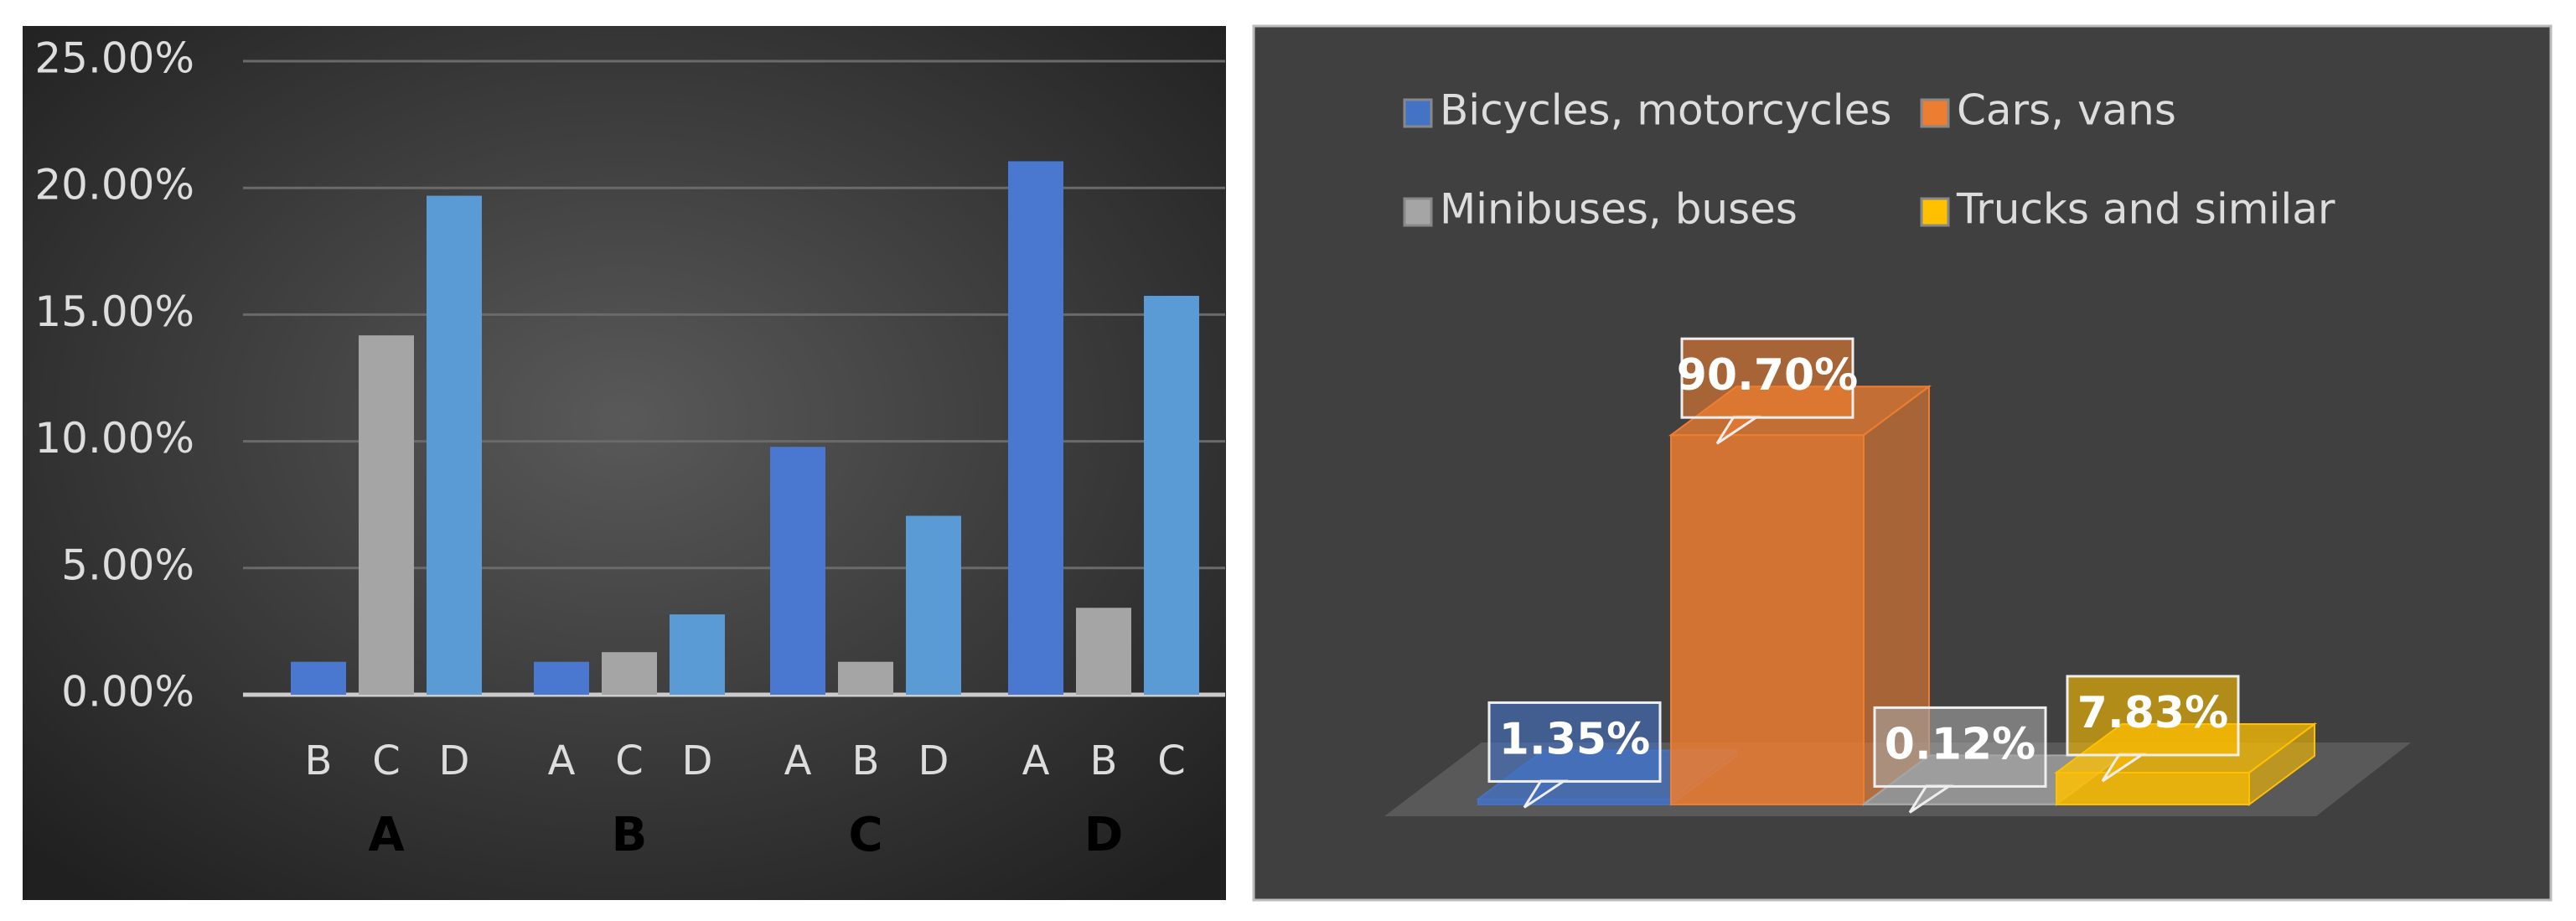  What do you see at coordinates (1574, 739) in the screenshot?
I see `data-label: 1.35%` at bounding box center [1574, 739].